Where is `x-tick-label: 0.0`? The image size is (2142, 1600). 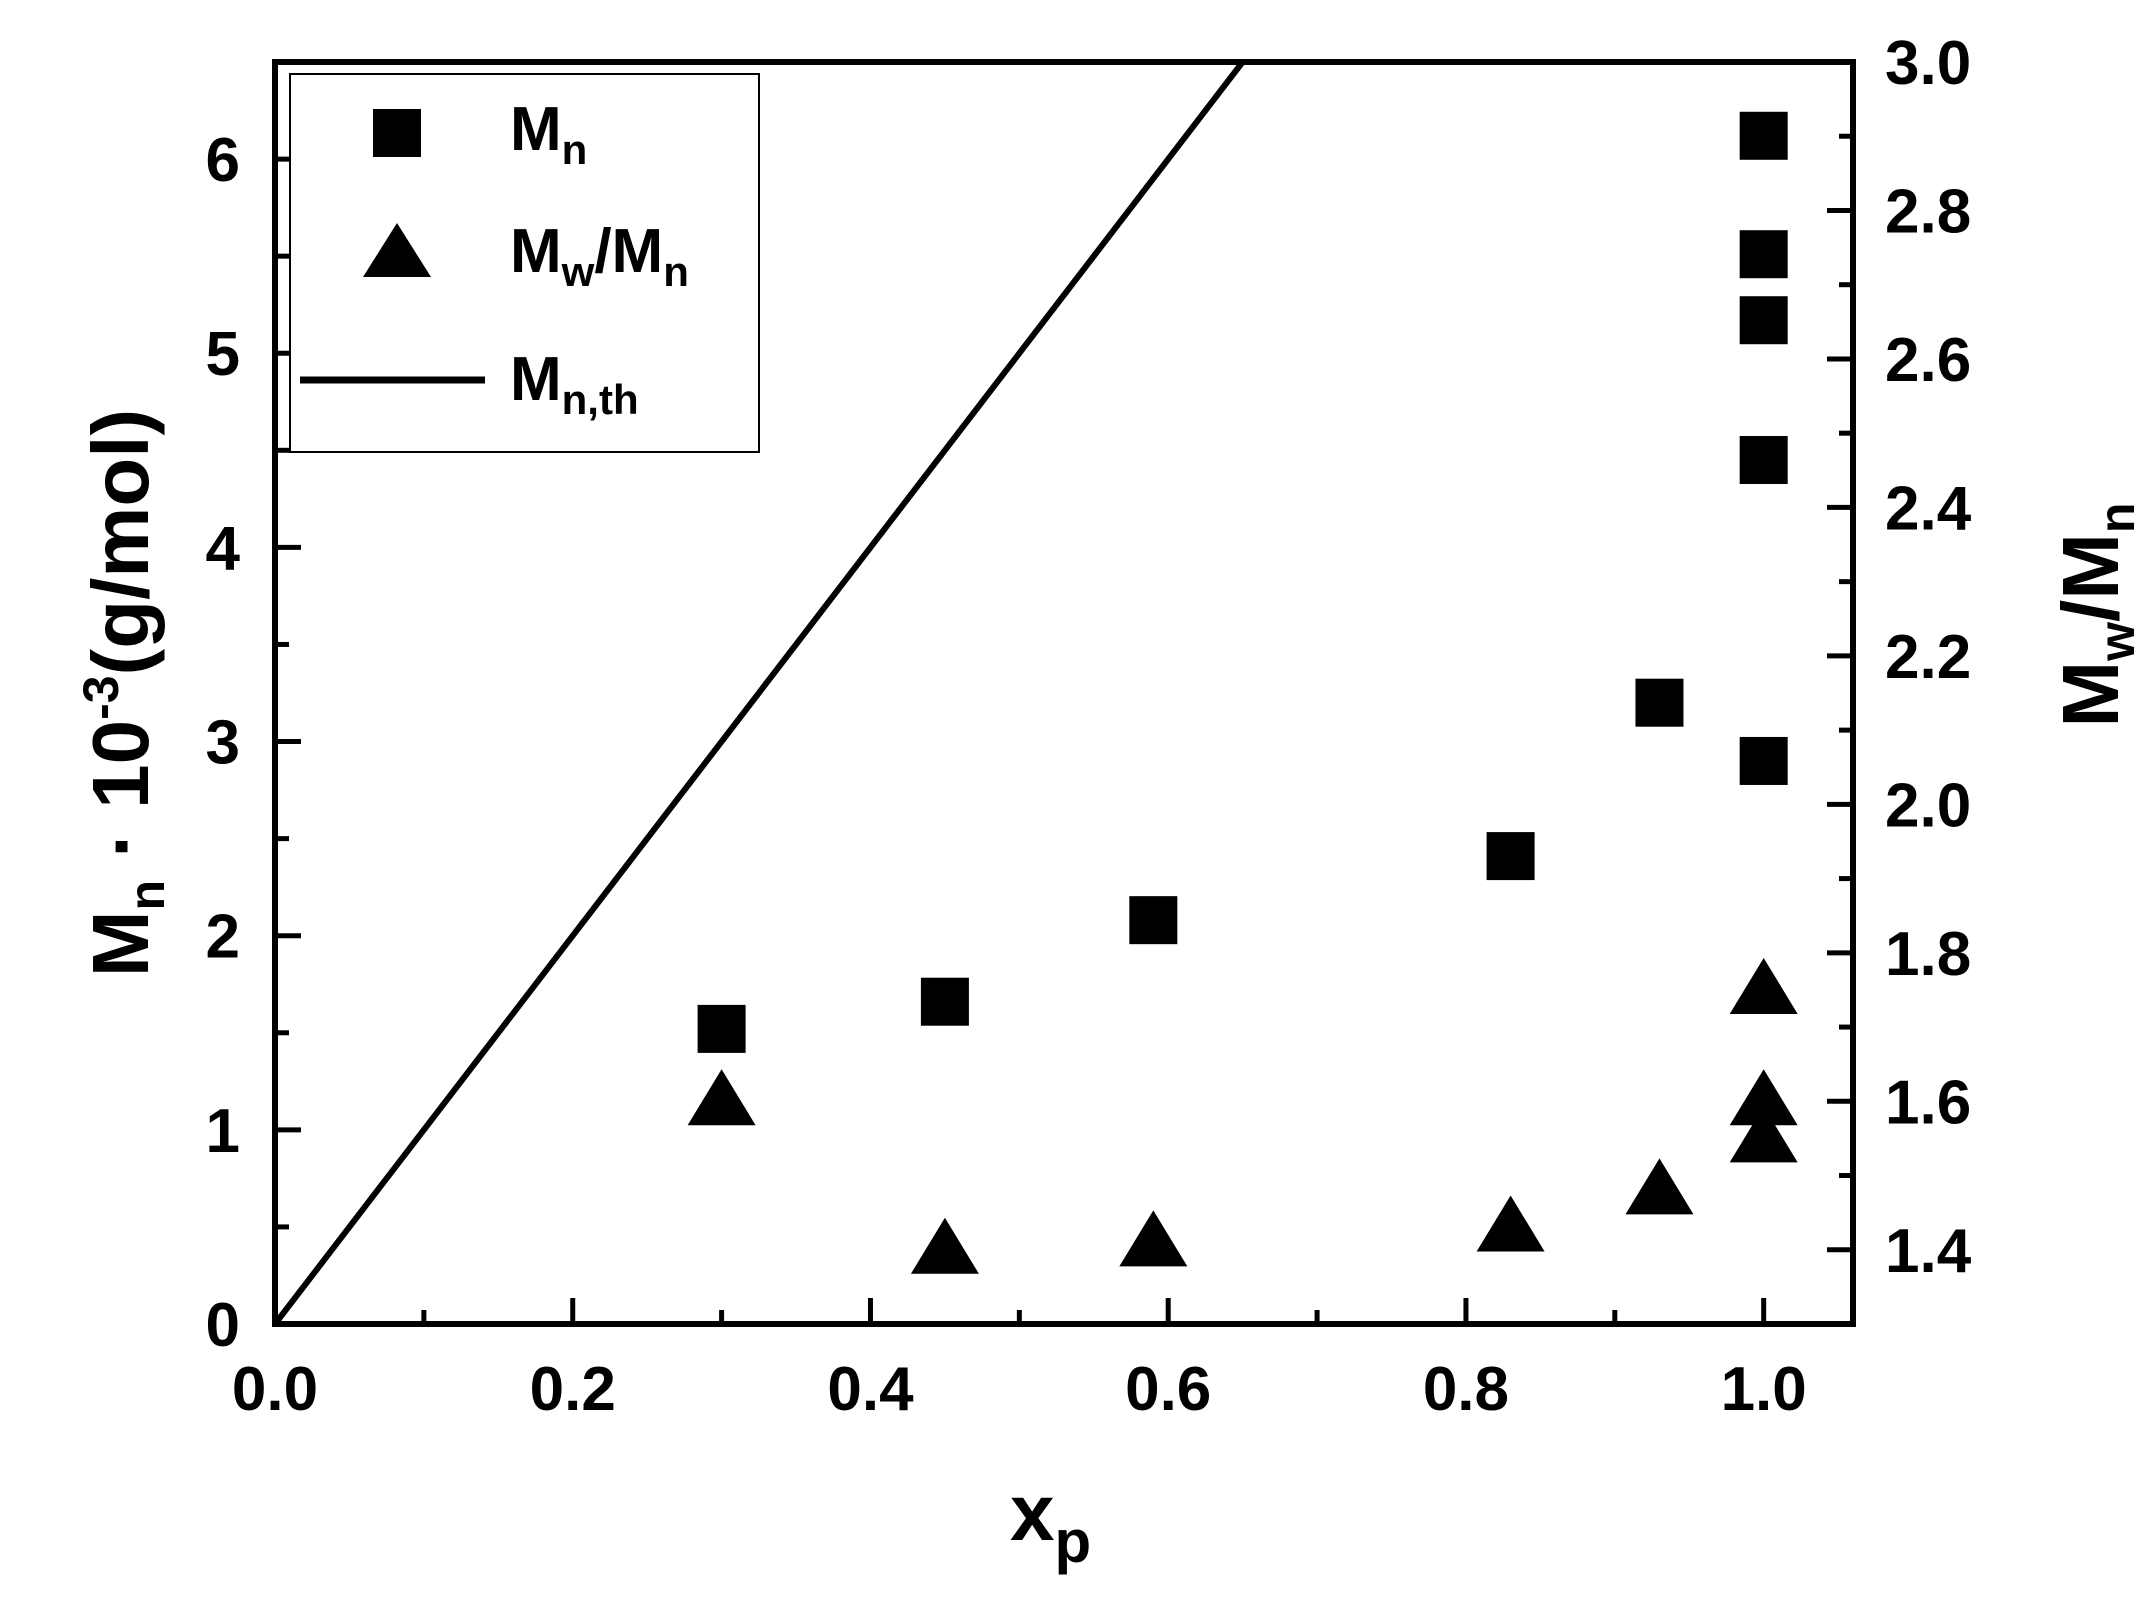
x-tick-label: 0.0 is located at coordinates (275, 1389).